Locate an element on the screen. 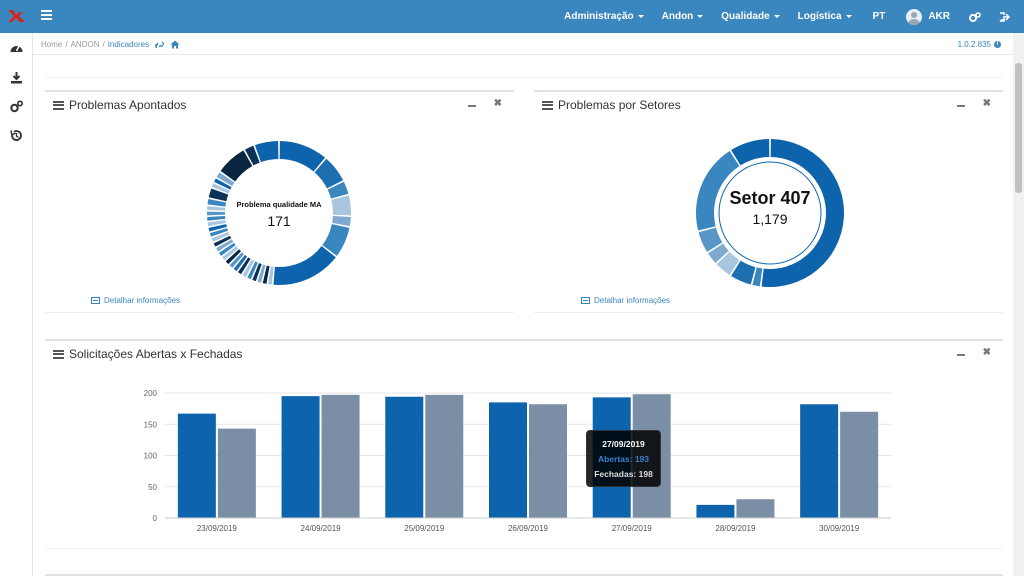  donut-center: Problema qualidade MA 171 is located at coordinates (279, 214).